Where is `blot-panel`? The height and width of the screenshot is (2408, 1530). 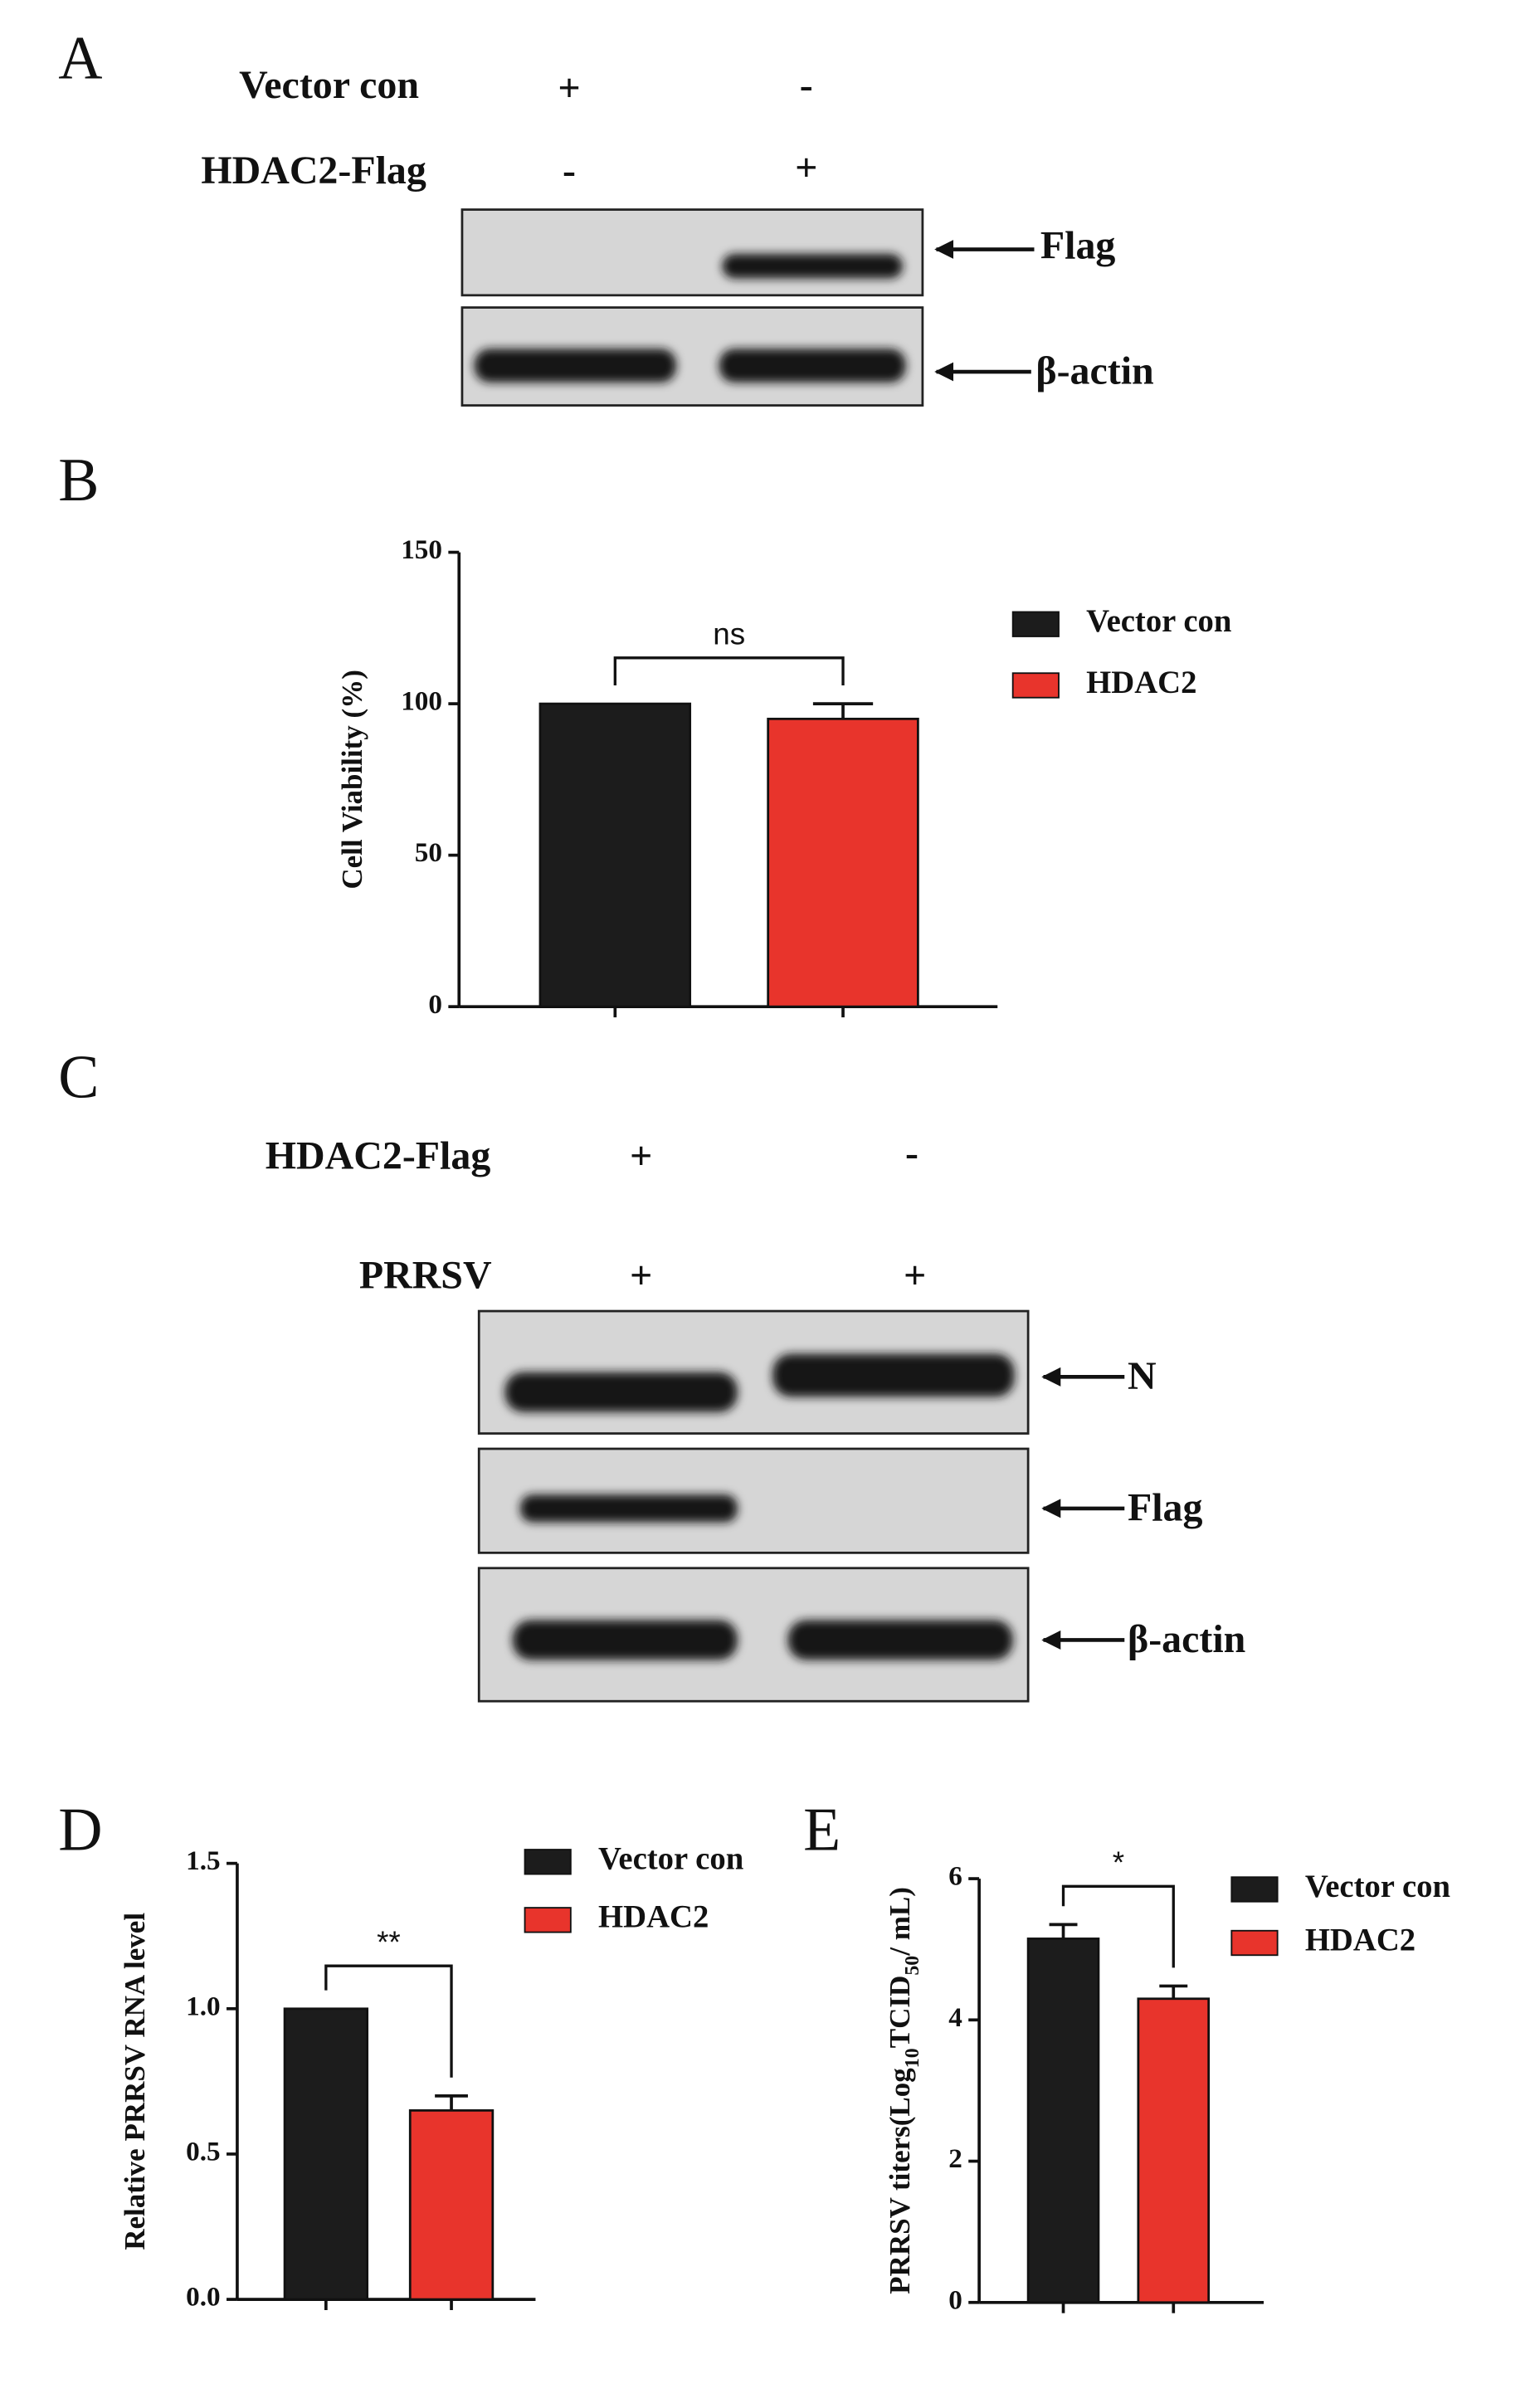
blot-panel is located at coordinates (692, 252).